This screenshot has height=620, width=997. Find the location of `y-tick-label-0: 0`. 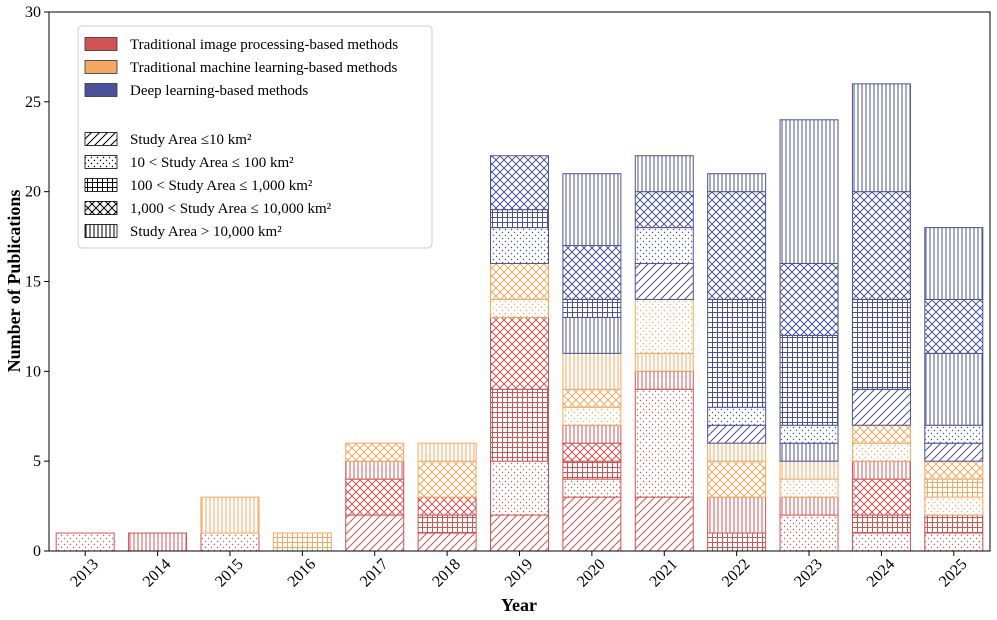

y-tick-label-0: 0 is located at coordinates (37, 551).